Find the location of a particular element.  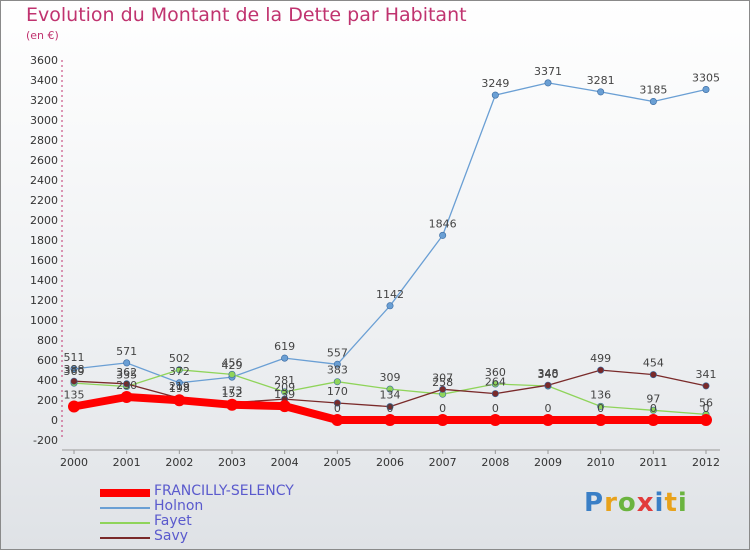

y-tick-label: 1800 is located at coordinates (44, 240).